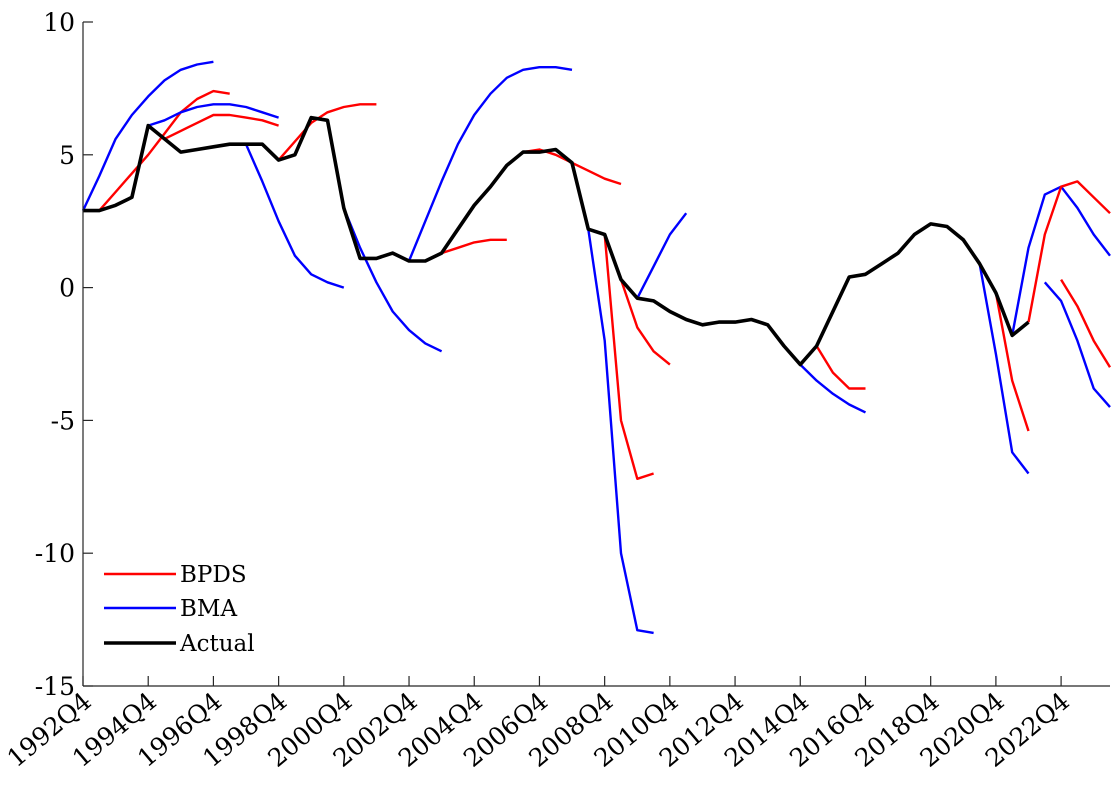 Image resolution: width=1112 pixels, height=793 pixels. What do you see at coordinates (55, 686) in the screenshot?
I see `y-tick-label: -15` at bounding box center [55, 686].